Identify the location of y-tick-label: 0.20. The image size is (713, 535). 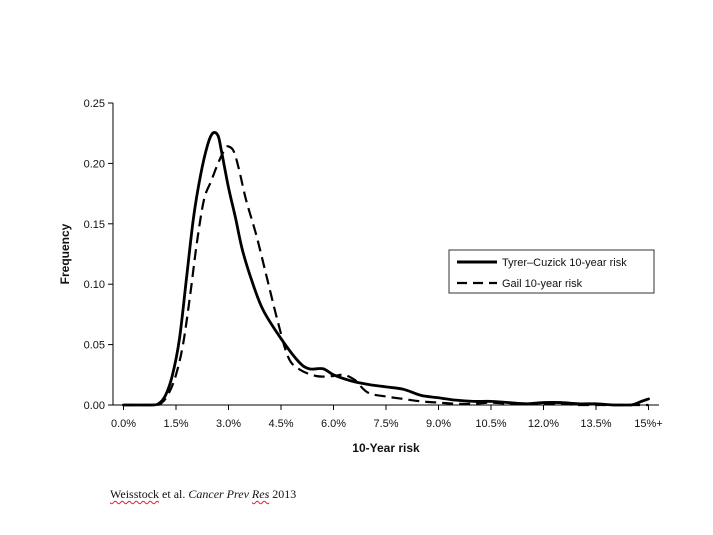
(94, 164).